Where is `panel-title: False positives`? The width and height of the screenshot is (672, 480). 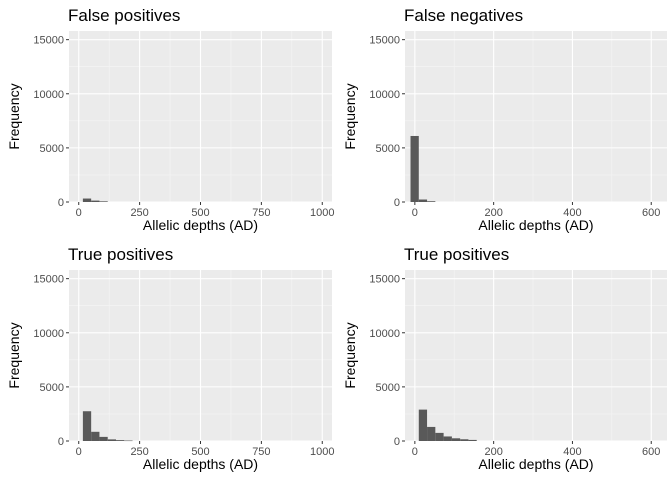 panel-title: False positives is located at coordinates (124, 15).